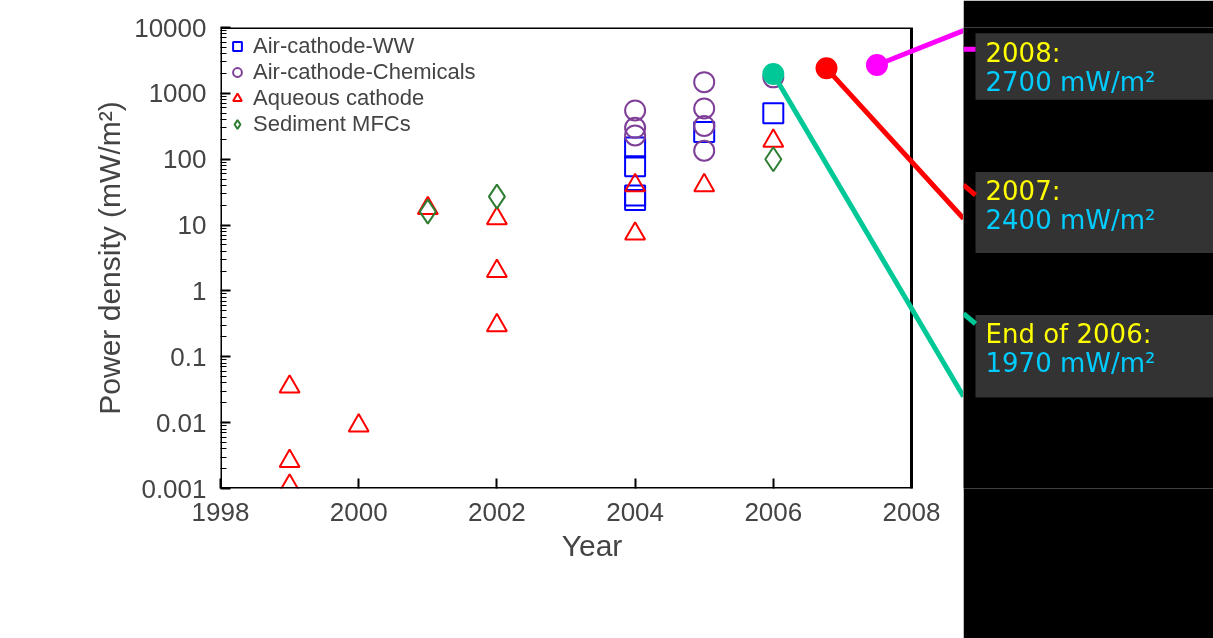 The width and height of the screenshot is (1213, 638). Describe the element at coordinates (185, 159) in the screenshot. I see `y-tick-label: 100` at that location.